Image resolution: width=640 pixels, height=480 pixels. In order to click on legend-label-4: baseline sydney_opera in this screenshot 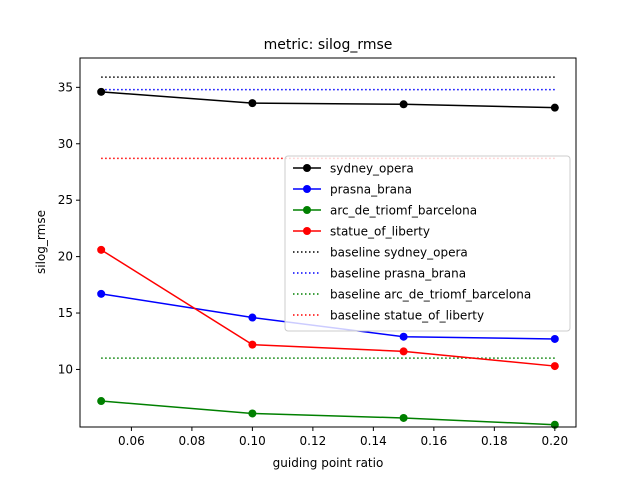, I will do `click(399, 253)`.